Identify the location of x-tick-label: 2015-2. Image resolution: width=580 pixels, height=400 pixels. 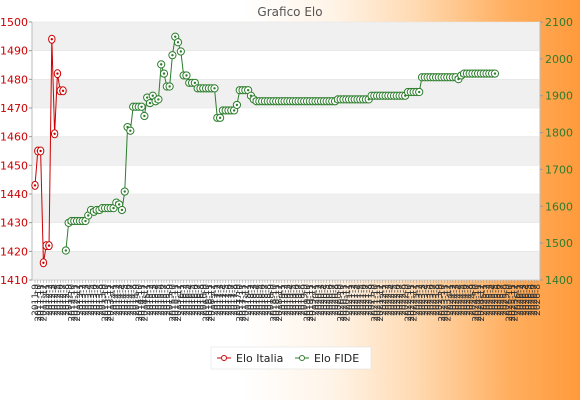
(151, 300).